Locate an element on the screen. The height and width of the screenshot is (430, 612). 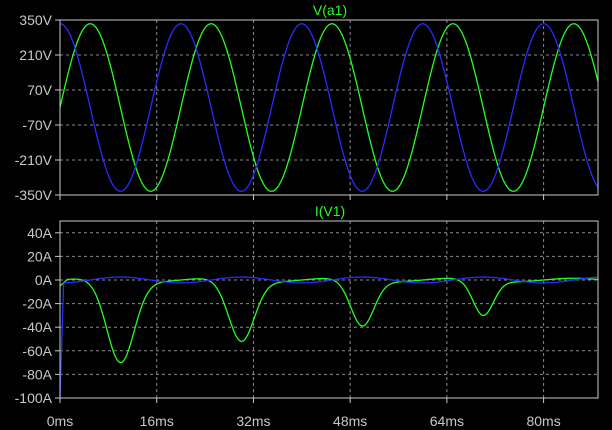
y-tick-label: 20A is located at coordinates (40, 256).